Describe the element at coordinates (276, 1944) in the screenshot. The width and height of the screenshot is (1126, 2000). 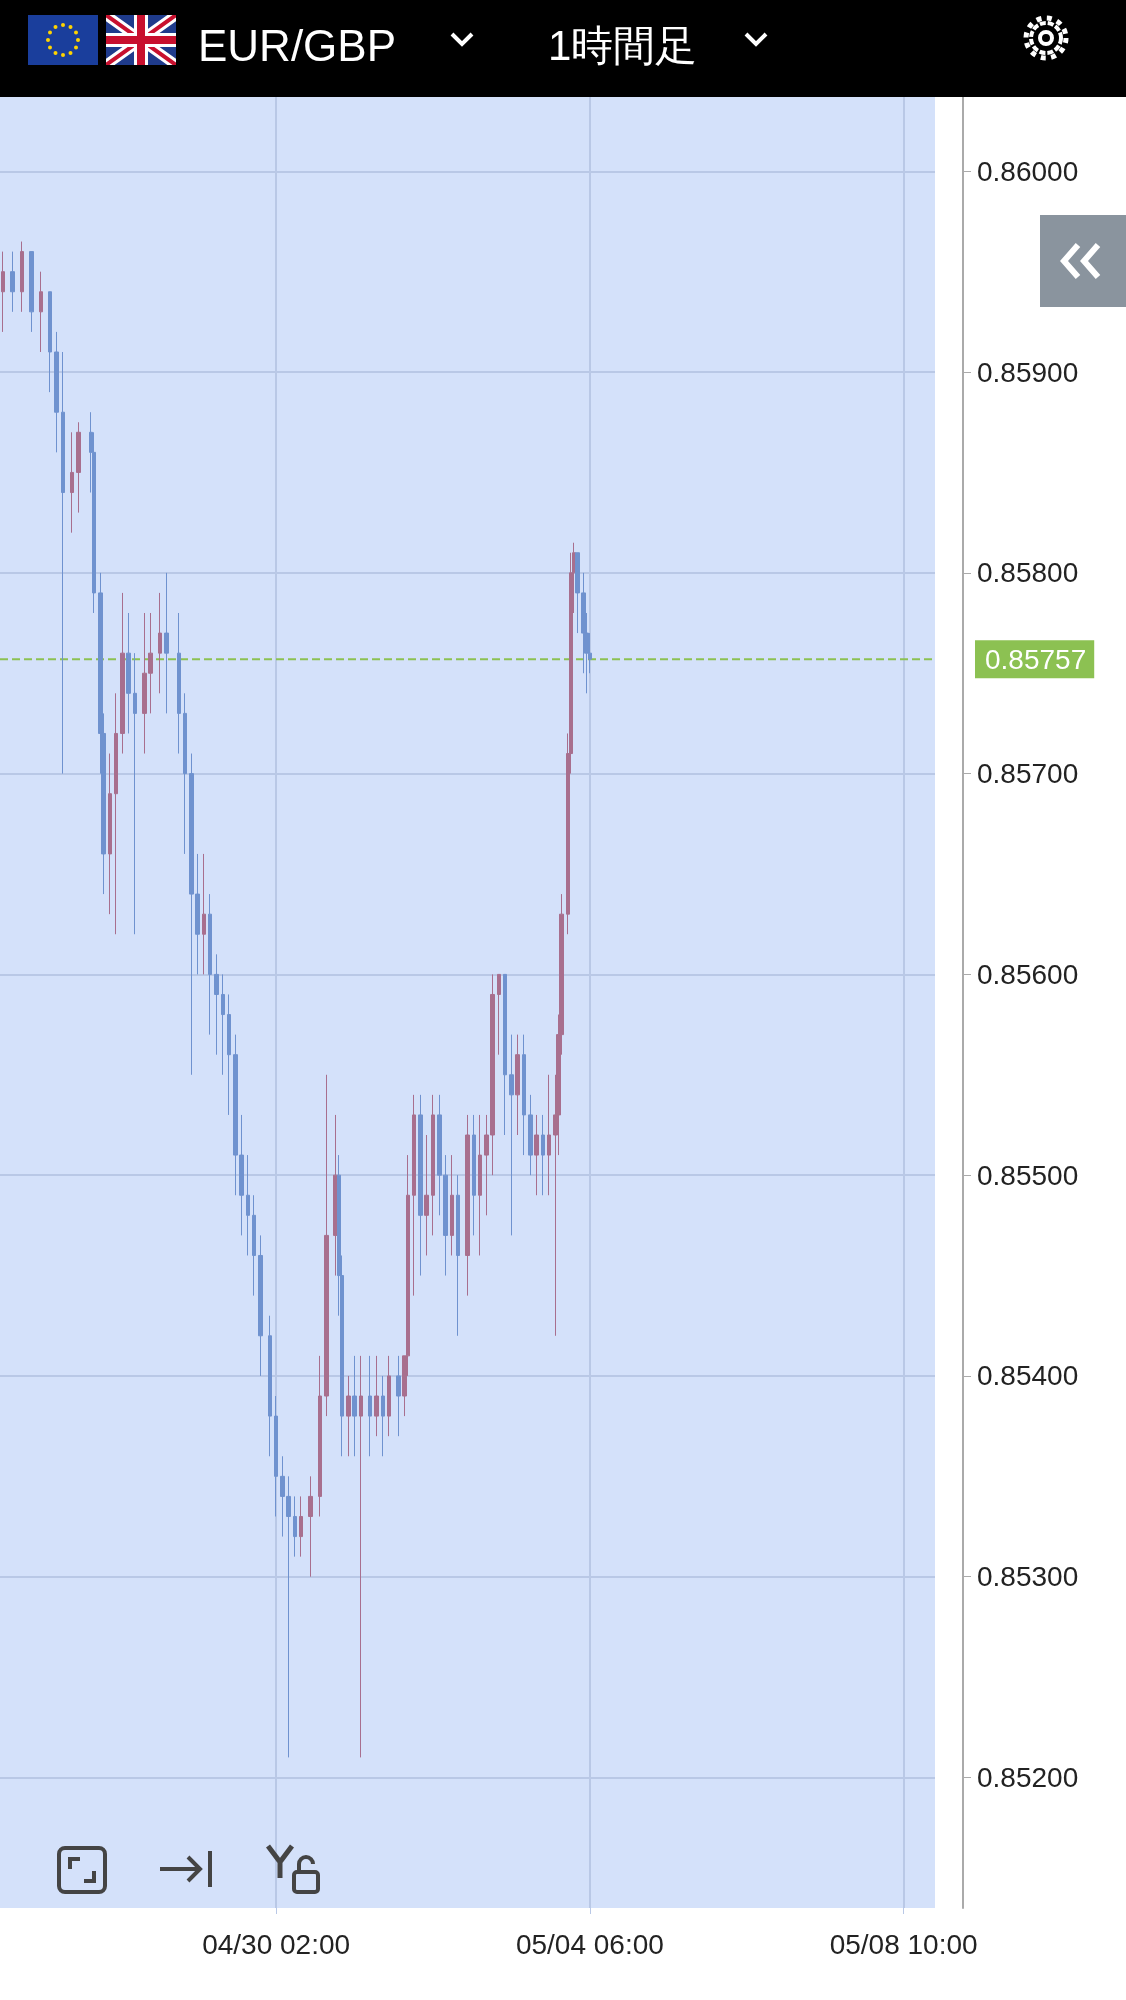
I see `x-tick-label: 04/30 02:00` at that location.